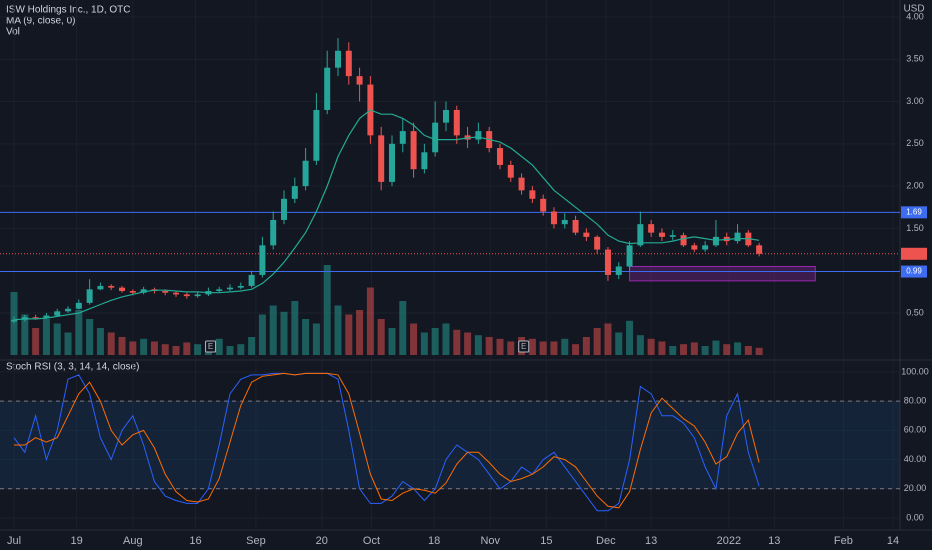  I want to click on x-tick-label: 15, so click(546, 541).